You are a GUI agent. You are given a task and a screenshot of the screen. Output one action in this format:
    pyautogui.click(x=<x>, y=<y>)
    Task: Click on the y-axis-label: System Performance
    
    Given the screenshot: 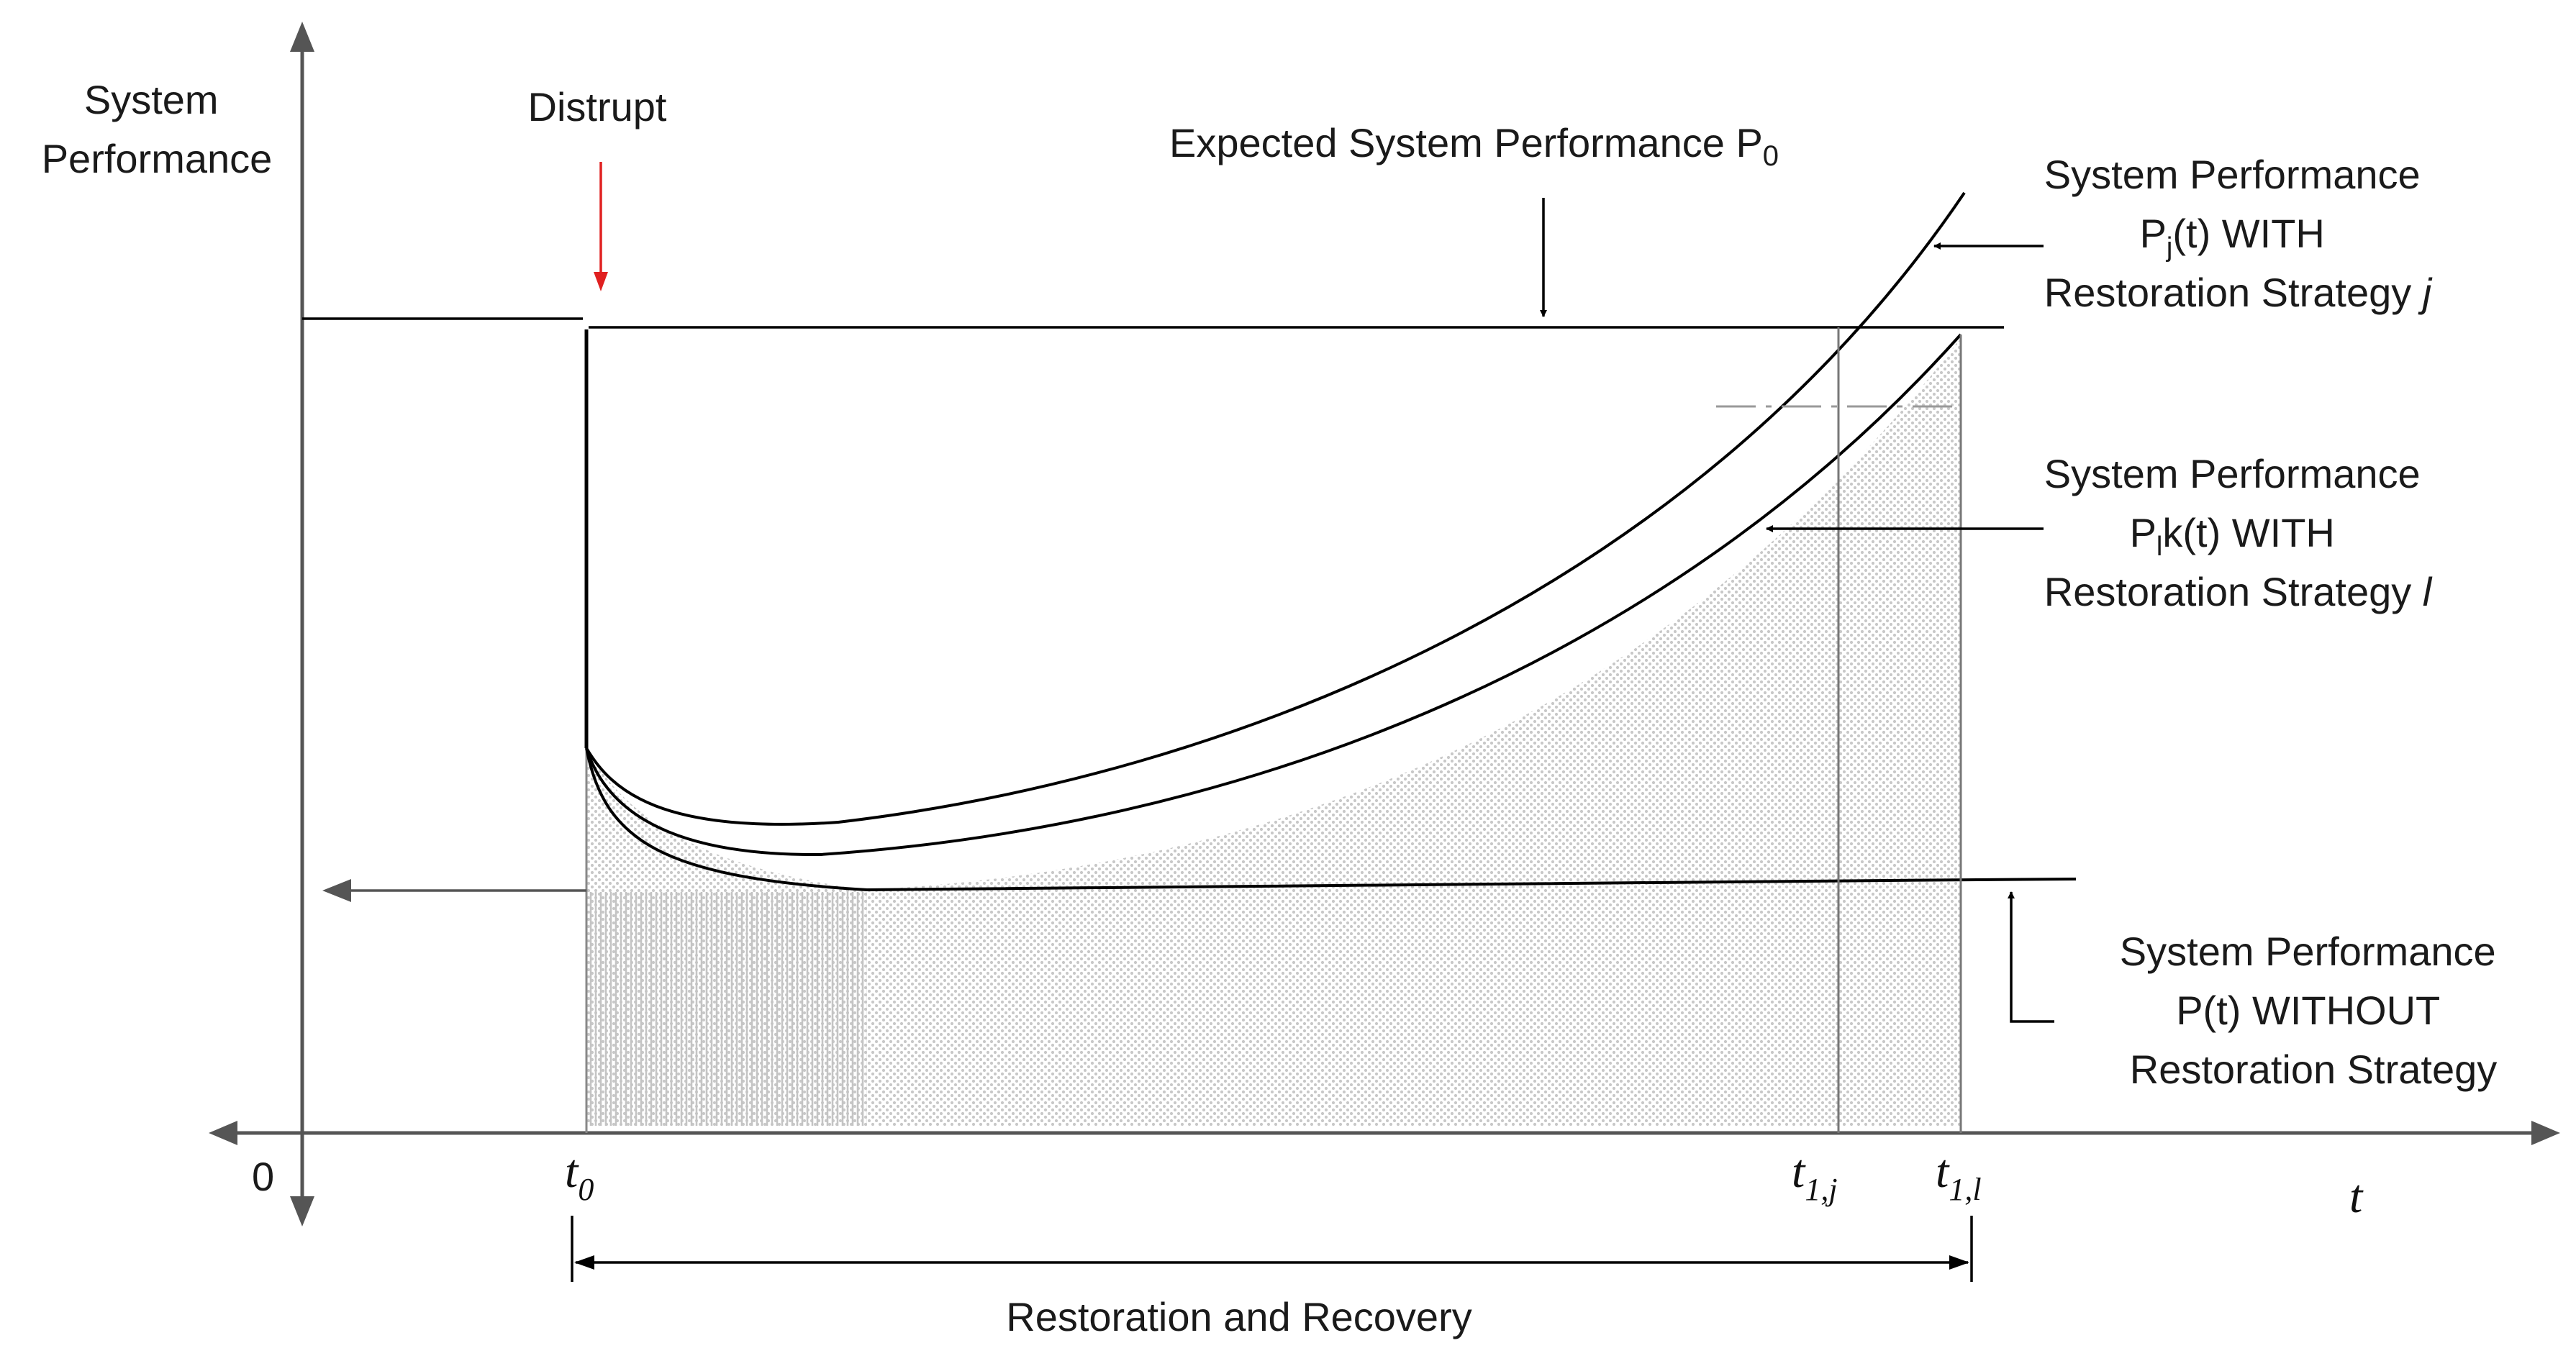 What is the action you would take?
    pyautogui.click(x=157, y=129)
    